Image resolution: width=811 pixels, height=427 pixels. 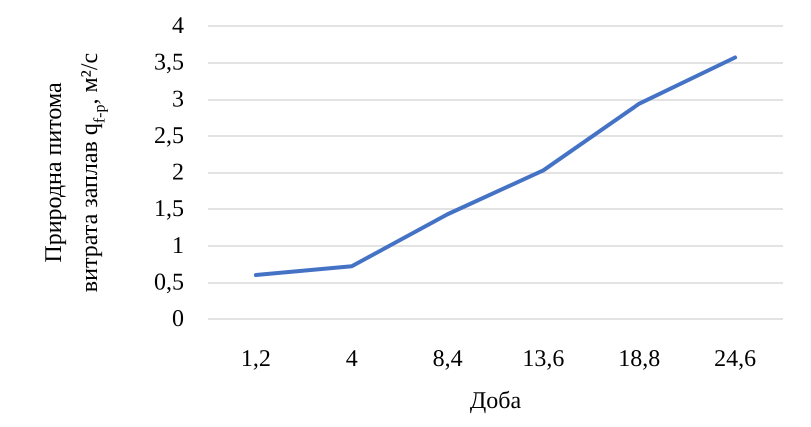 I want to click on x-tick-label: 24,6, so click(x=735, y=359).